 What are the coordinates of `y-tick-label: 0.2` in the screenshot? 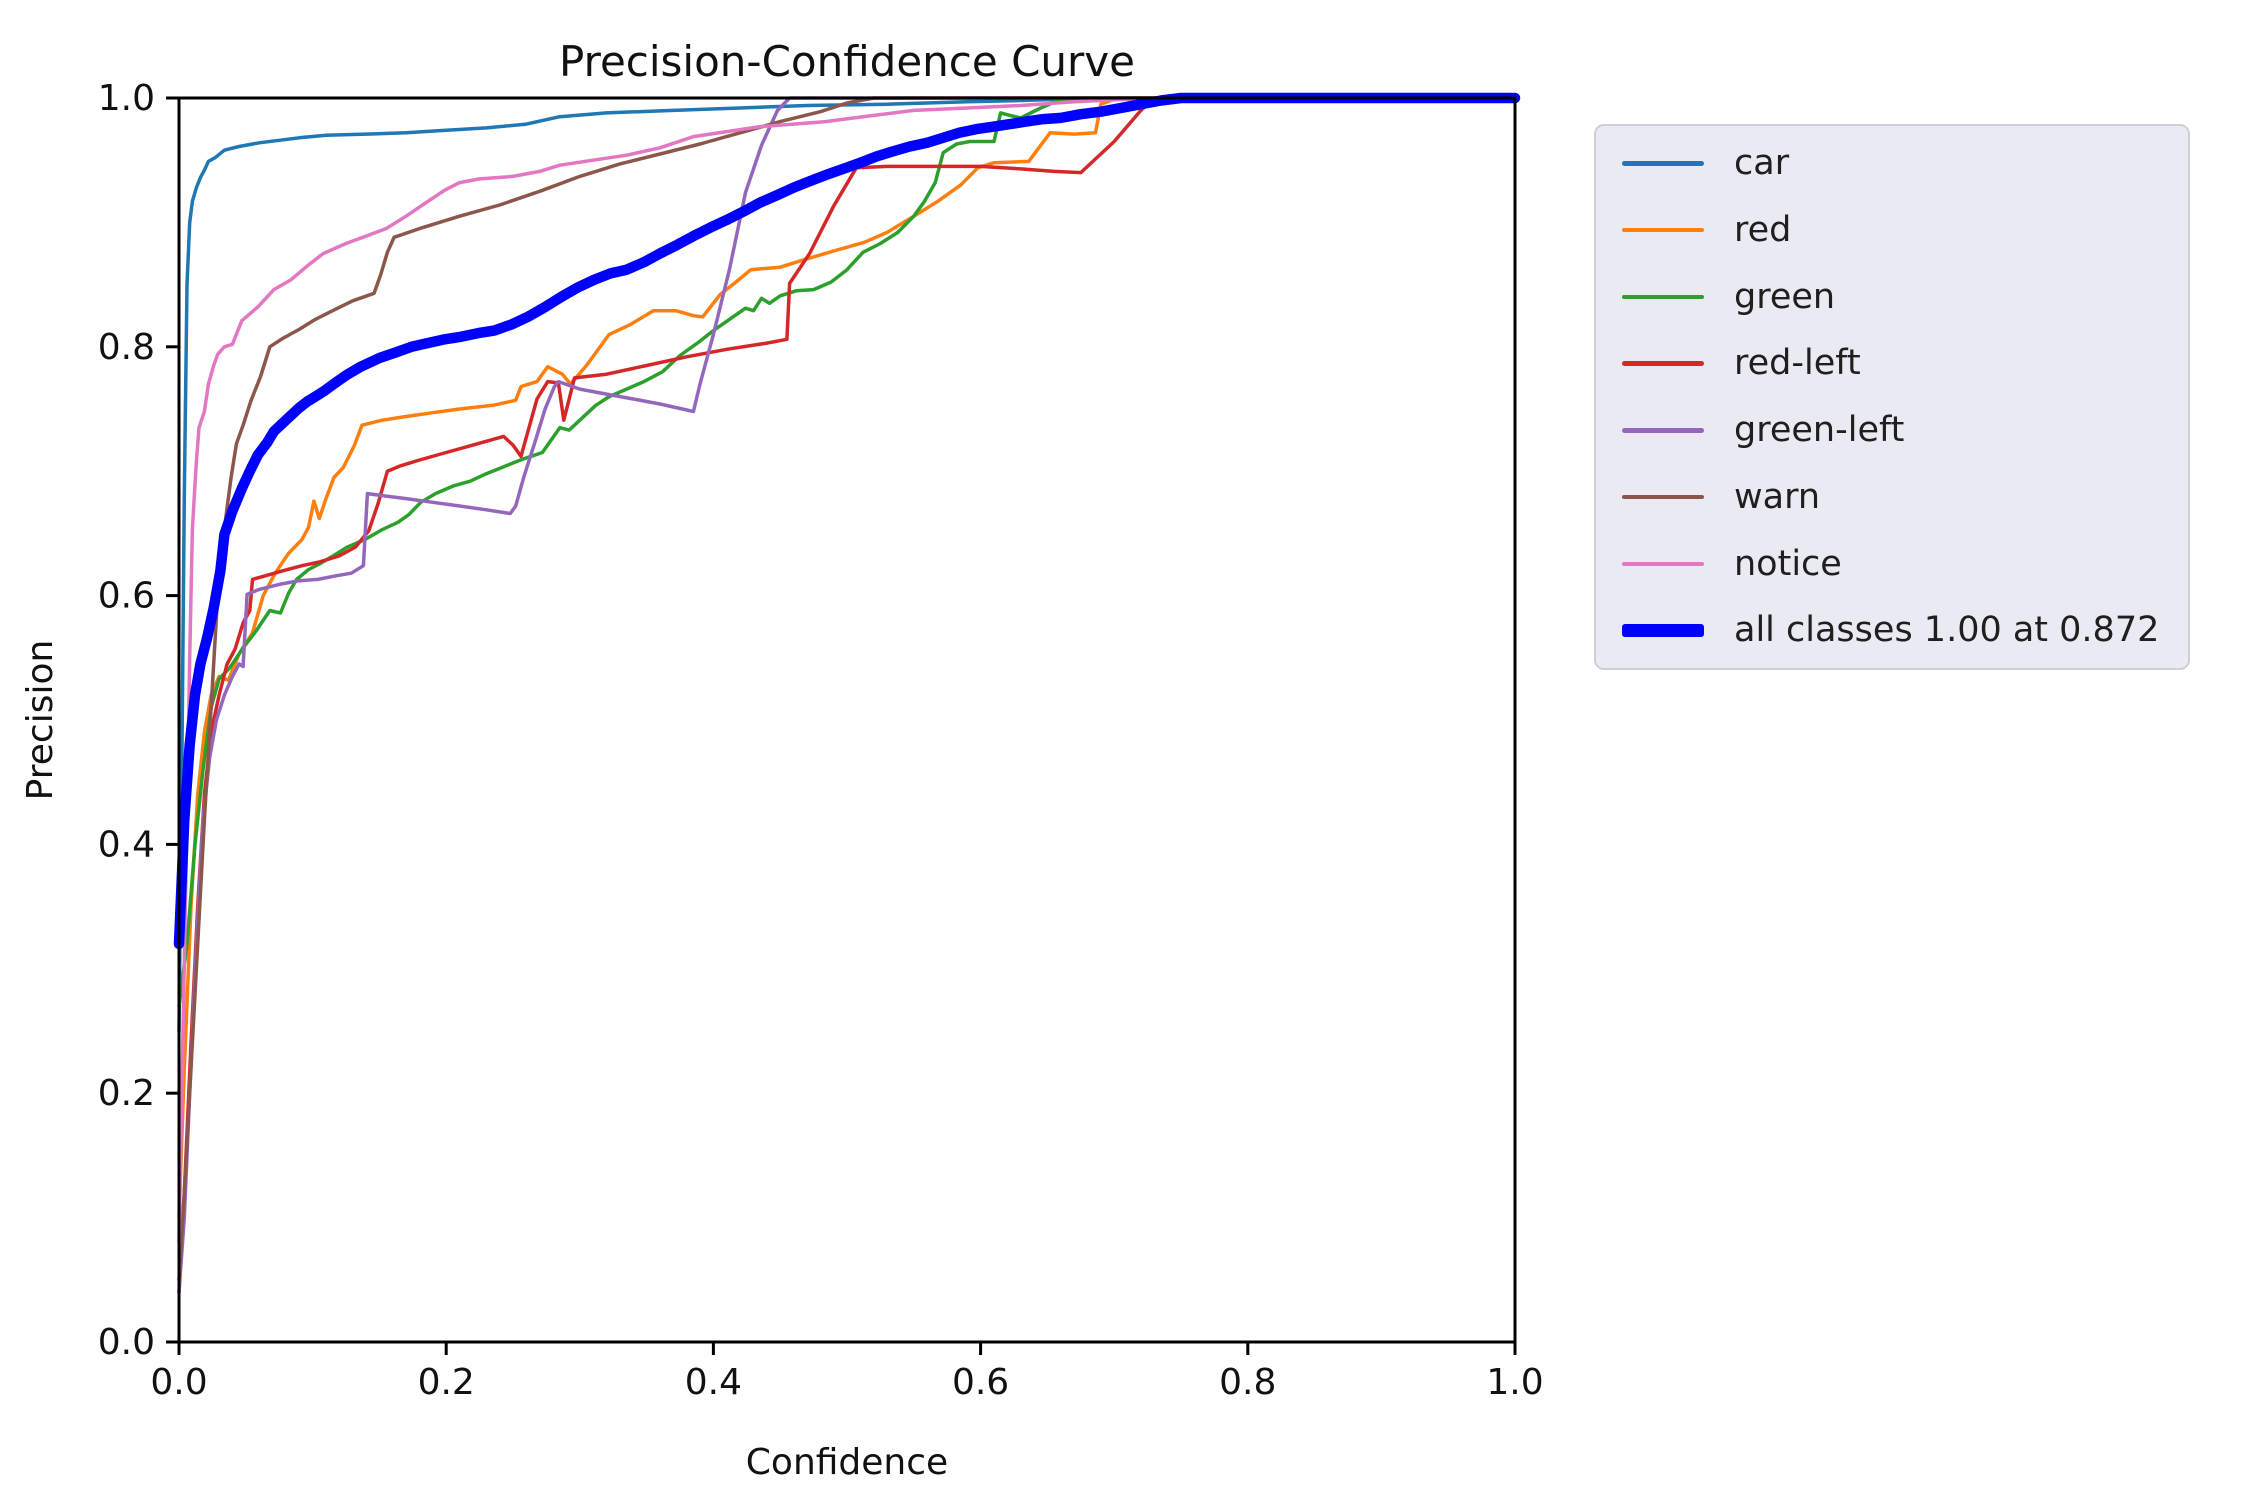 It's located at (126, 1093).